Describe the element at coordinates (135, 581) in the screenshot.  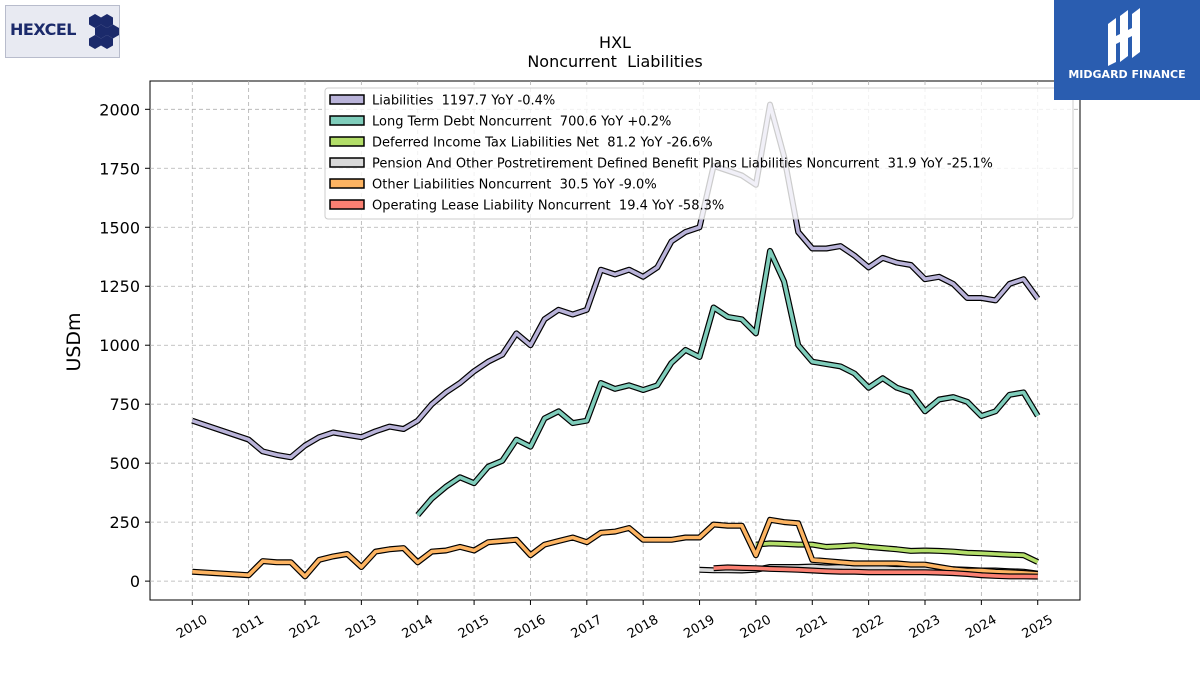
I see `y-tick-label: 0` at that location.